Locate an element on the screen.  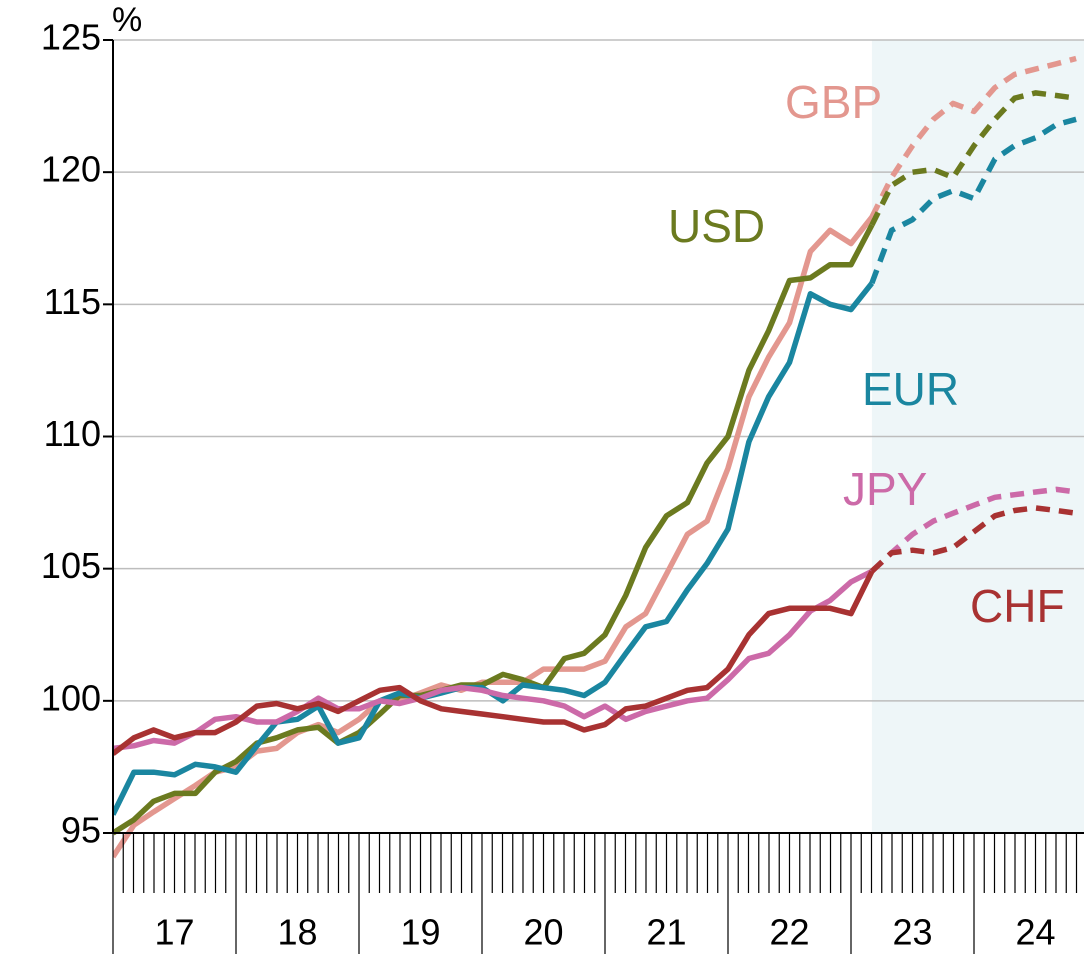
x-tick-label: 21 is located at coordinates (666, 932).